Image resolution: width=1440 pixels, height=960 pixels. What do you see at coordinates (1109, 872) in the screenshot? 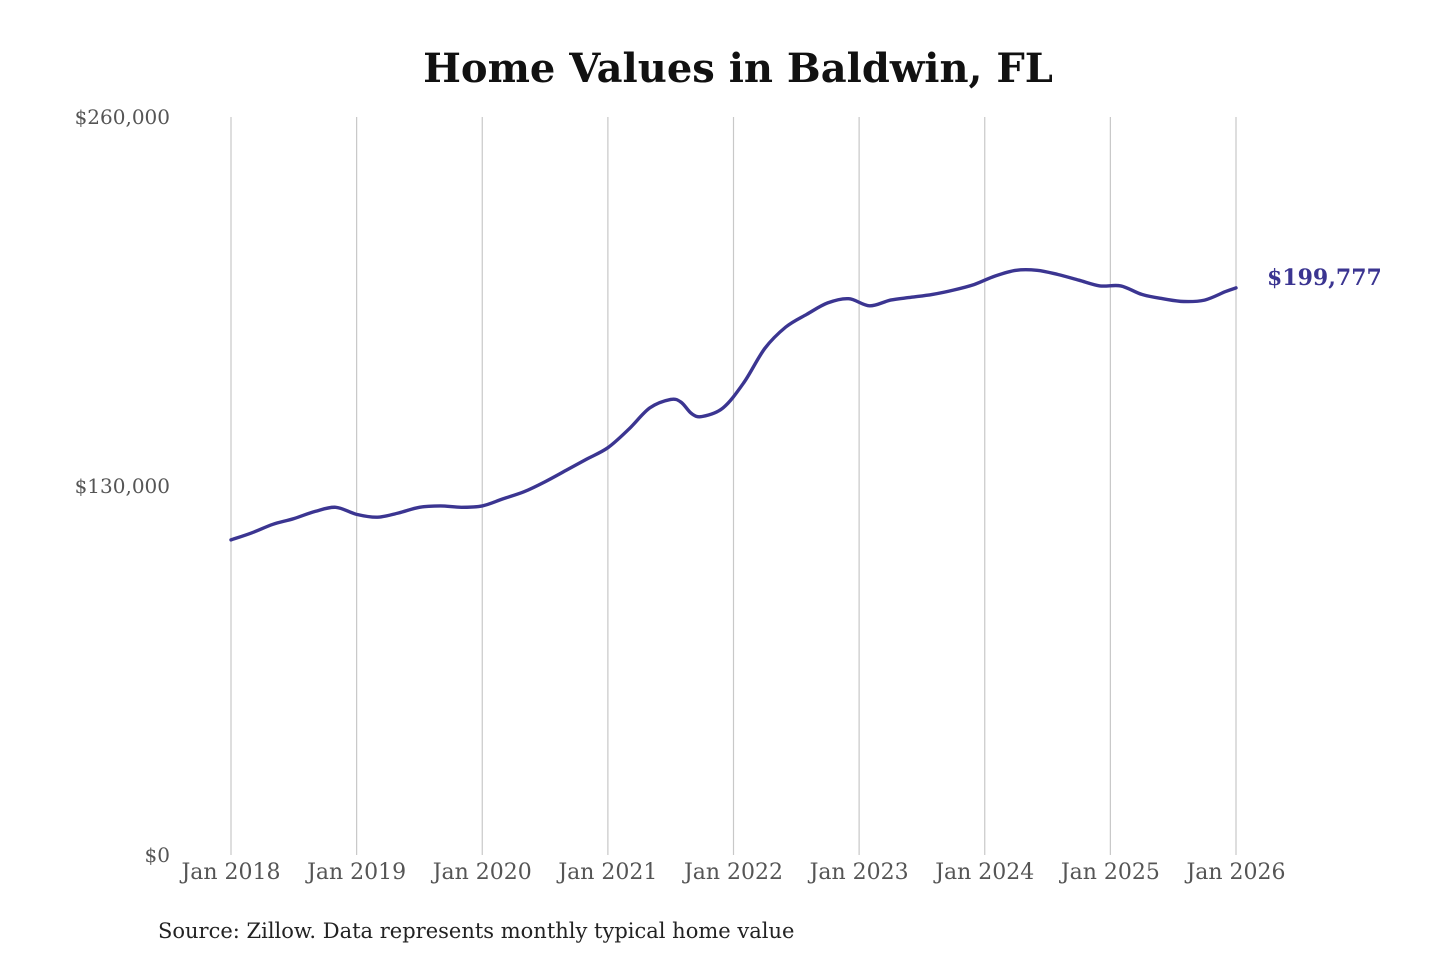
I see `x-tick-label: Jan 2025` at bounding box center [1109, 872].